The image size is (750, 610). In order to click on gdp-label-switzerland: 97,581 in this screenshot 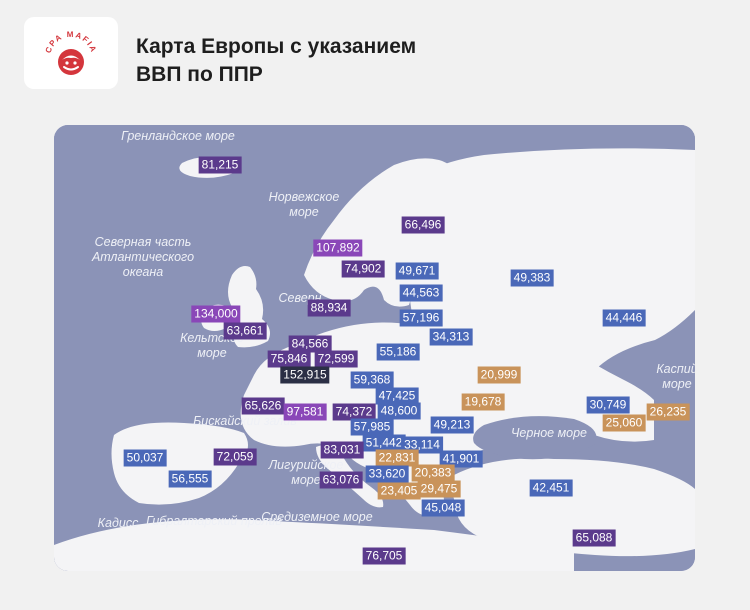, I will do `click(305, 412)`.